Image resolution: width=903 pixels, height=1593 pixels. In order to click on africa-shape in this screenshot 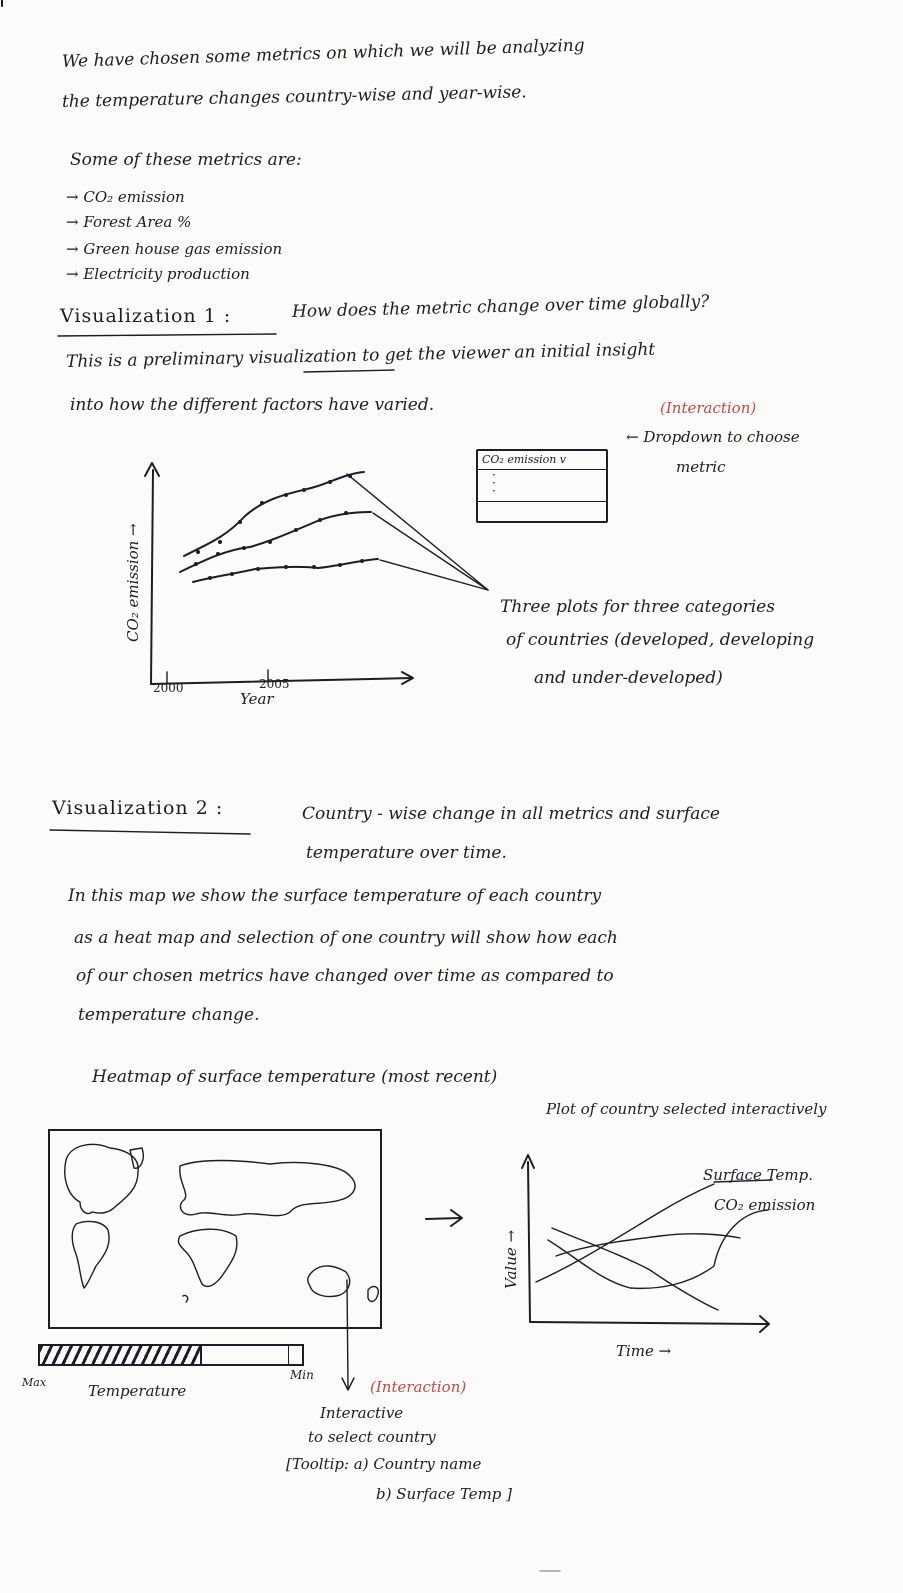, I will do `click(207, 1258)`.